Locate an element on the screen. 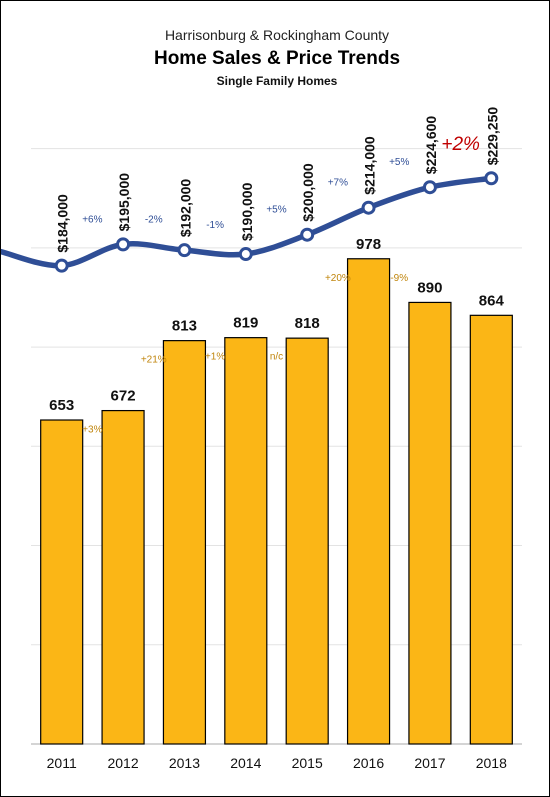 The width and height of the screenshot is (550, 797). x-tick-label-2012: 2012 is located at coordinates (122, 763).